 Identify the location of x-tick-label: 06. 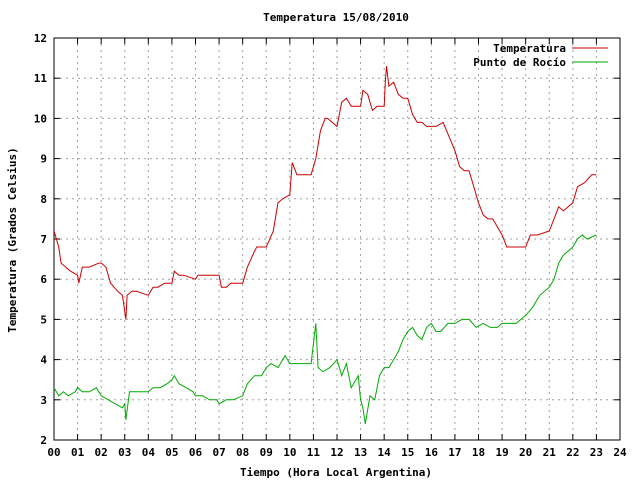
(196, 452).